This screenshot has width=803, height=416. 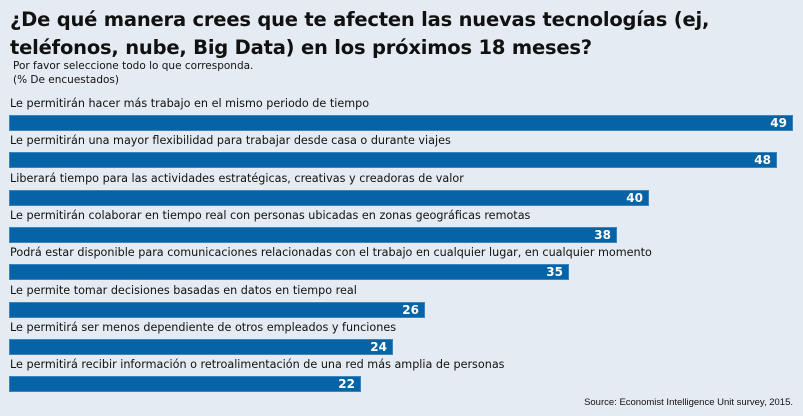 What do you see at coordinates (762, 160) in the screenshot?
I see `bar-value-label: 48` at bounding box center [762, 160].